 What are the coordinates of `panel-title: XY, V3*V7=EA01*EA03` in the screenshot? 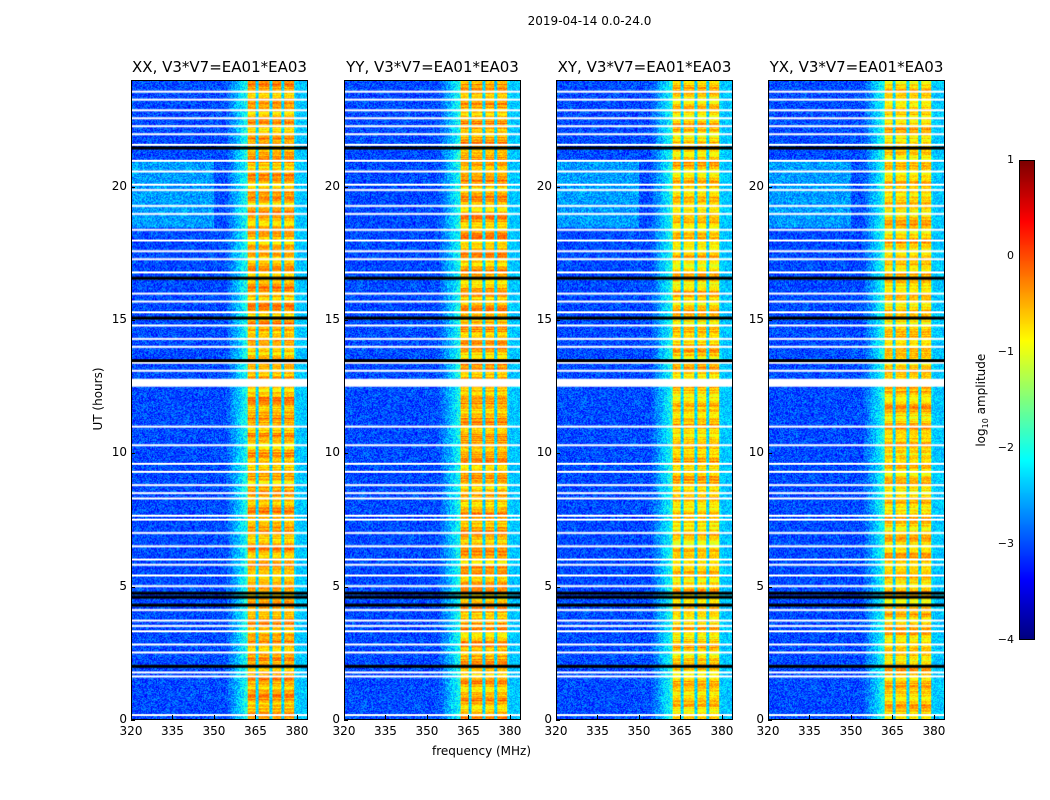 It's located at (644, 67).